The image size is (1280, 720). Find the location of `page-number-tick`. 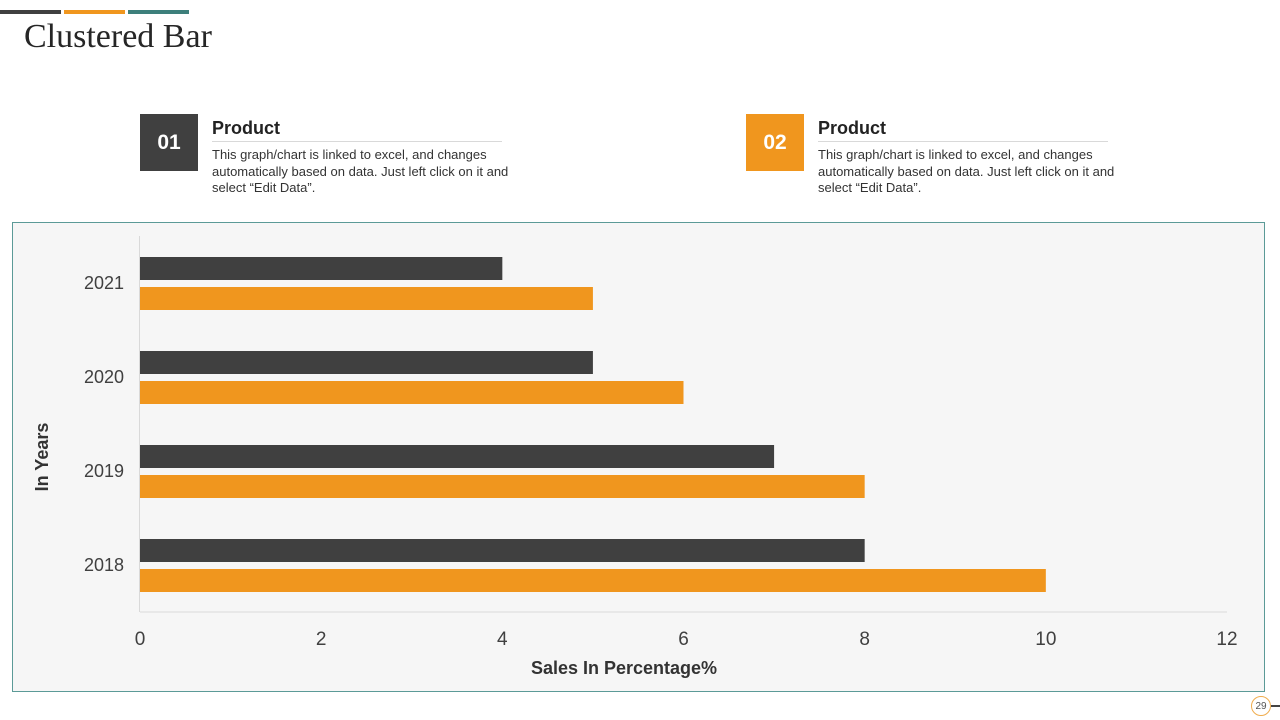

page-number-tick is located at coordinates (1275, 706).